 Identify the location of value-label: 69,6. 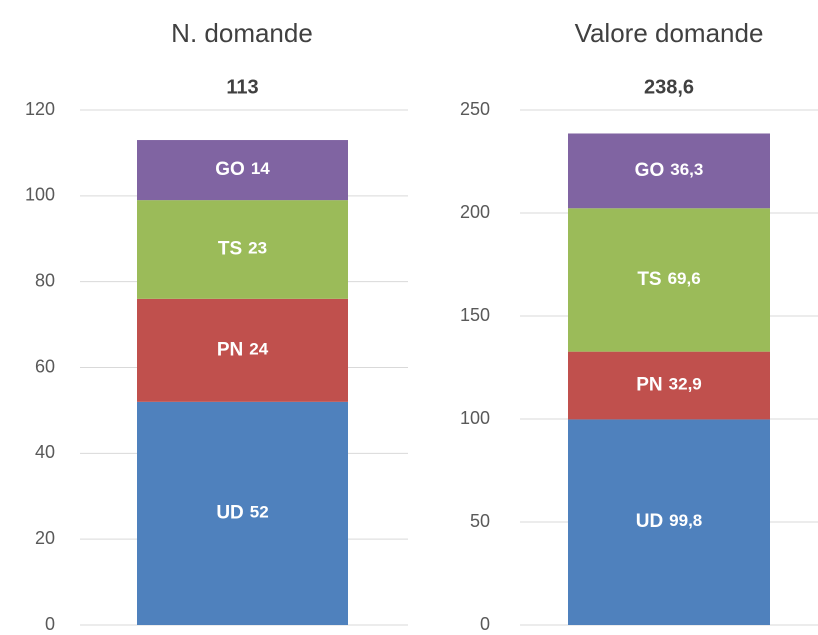
(684, 278).